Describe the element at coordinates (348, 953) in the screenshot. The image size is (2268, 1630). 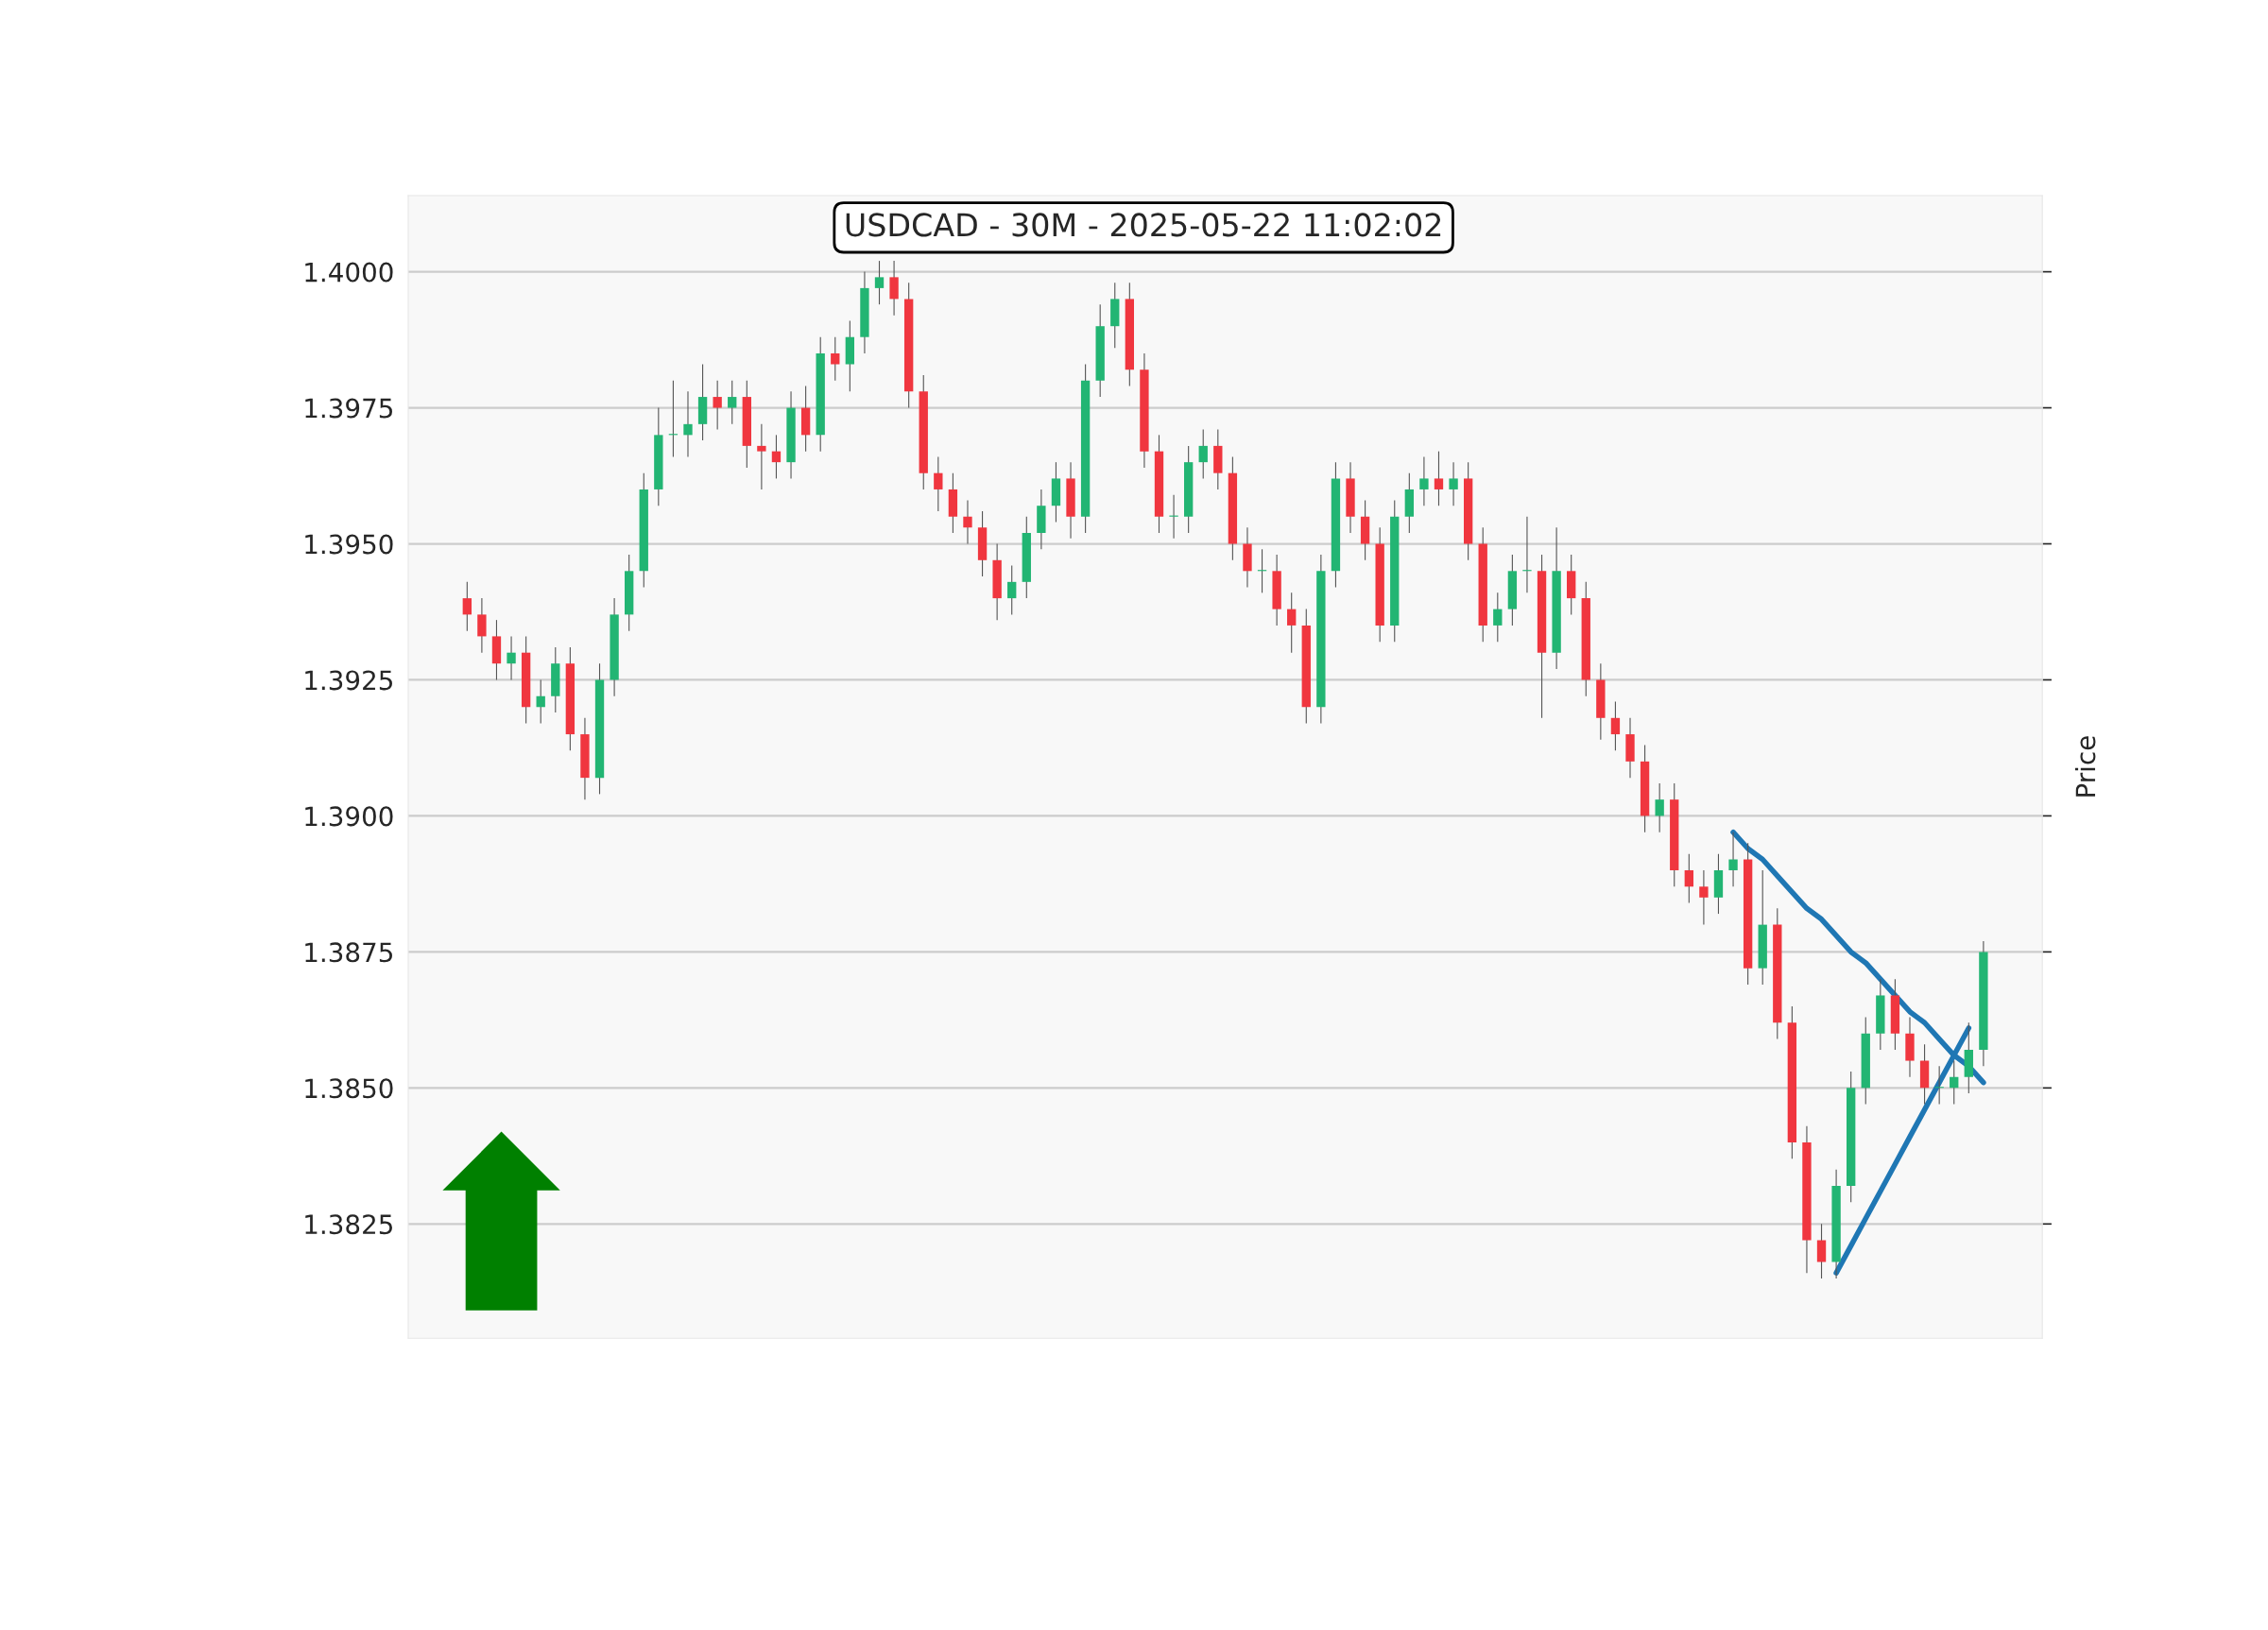
I see `y-tick-label: 1.3875` at that location.